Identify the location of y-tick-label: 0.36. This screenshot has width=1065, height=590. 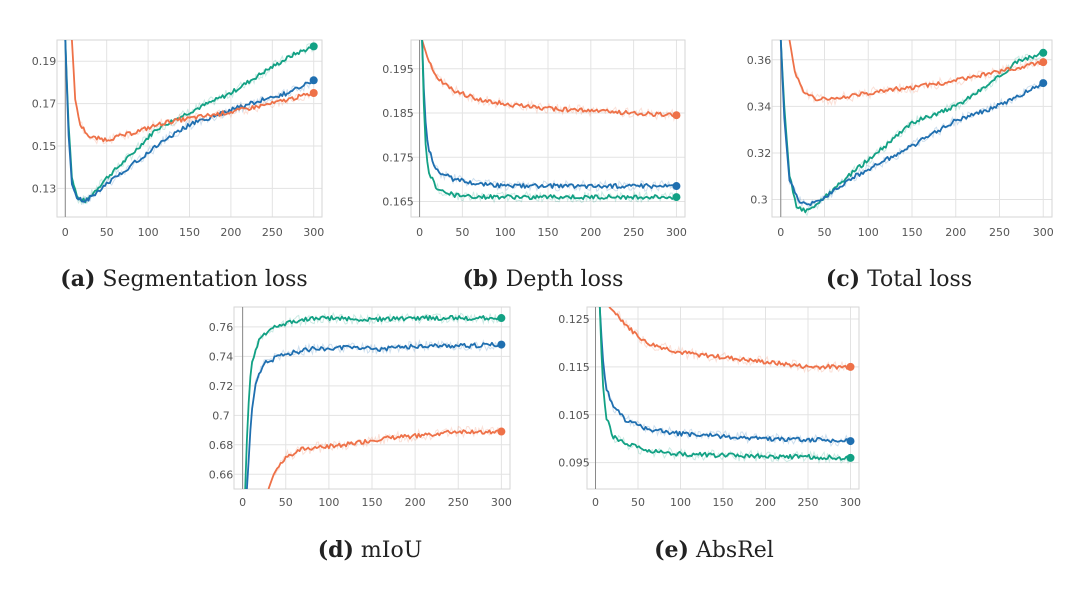
(759, 60).